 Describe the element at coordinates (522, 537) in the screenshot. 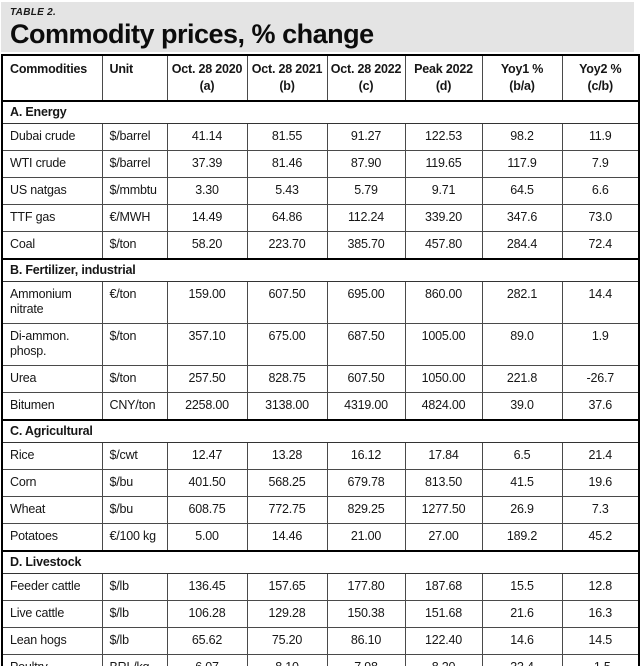

I see `value-cell: 189.2` at that location.